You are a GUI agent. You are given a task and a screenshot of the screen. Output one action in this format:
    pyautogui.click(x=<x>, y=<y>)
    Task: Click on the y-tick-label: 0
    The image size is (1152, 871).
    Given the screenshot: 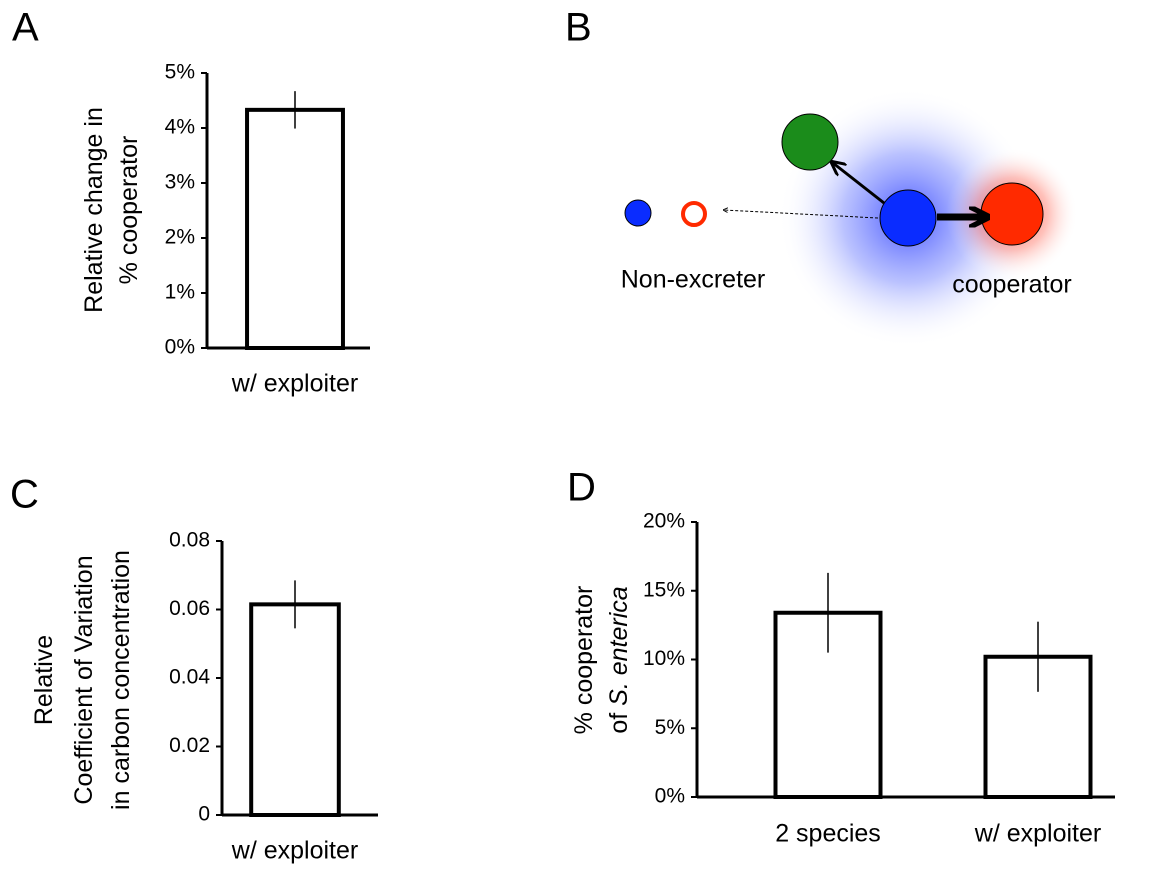 What is the action you would take?
    pyautogui.click(x=204, y=814)
    